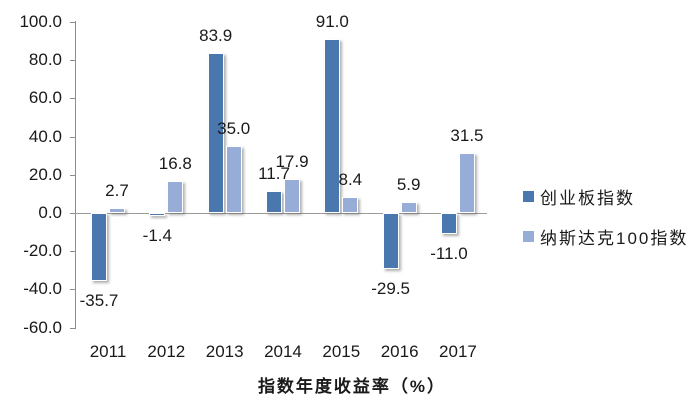 Image resolution: width=700 pixels, height=420 pixels. Describe the element at coordinates (108, 351) in the screenshot. I see `x-axis-tick-label: 2011` at that location.